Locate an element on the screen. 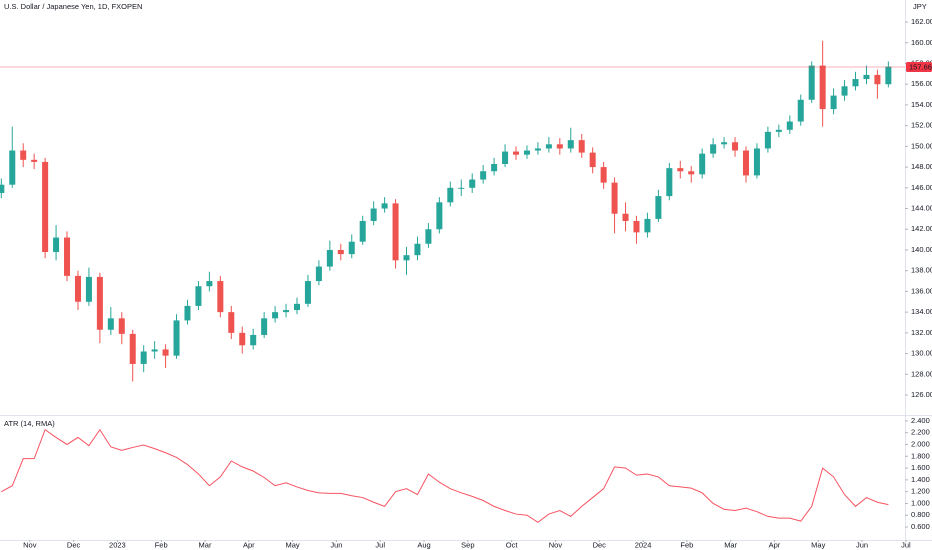 This screenshot has height=550, width=932. y-tick-label: 126.000 is located at coordinates (921, 394).